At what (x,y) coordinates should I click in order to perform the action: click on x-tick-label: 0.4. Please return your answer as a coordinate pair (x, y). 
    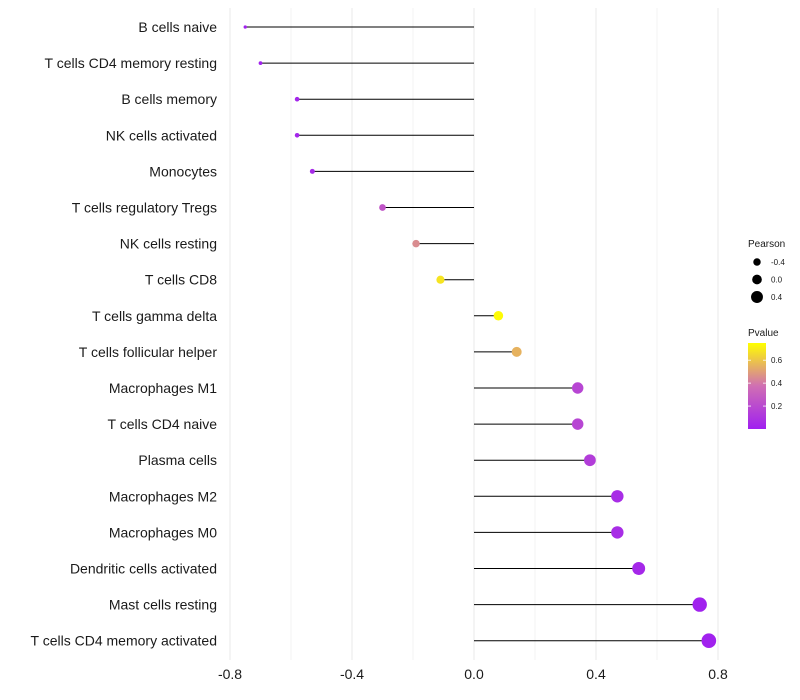
    Looking at the image, I should click on (596, 674).